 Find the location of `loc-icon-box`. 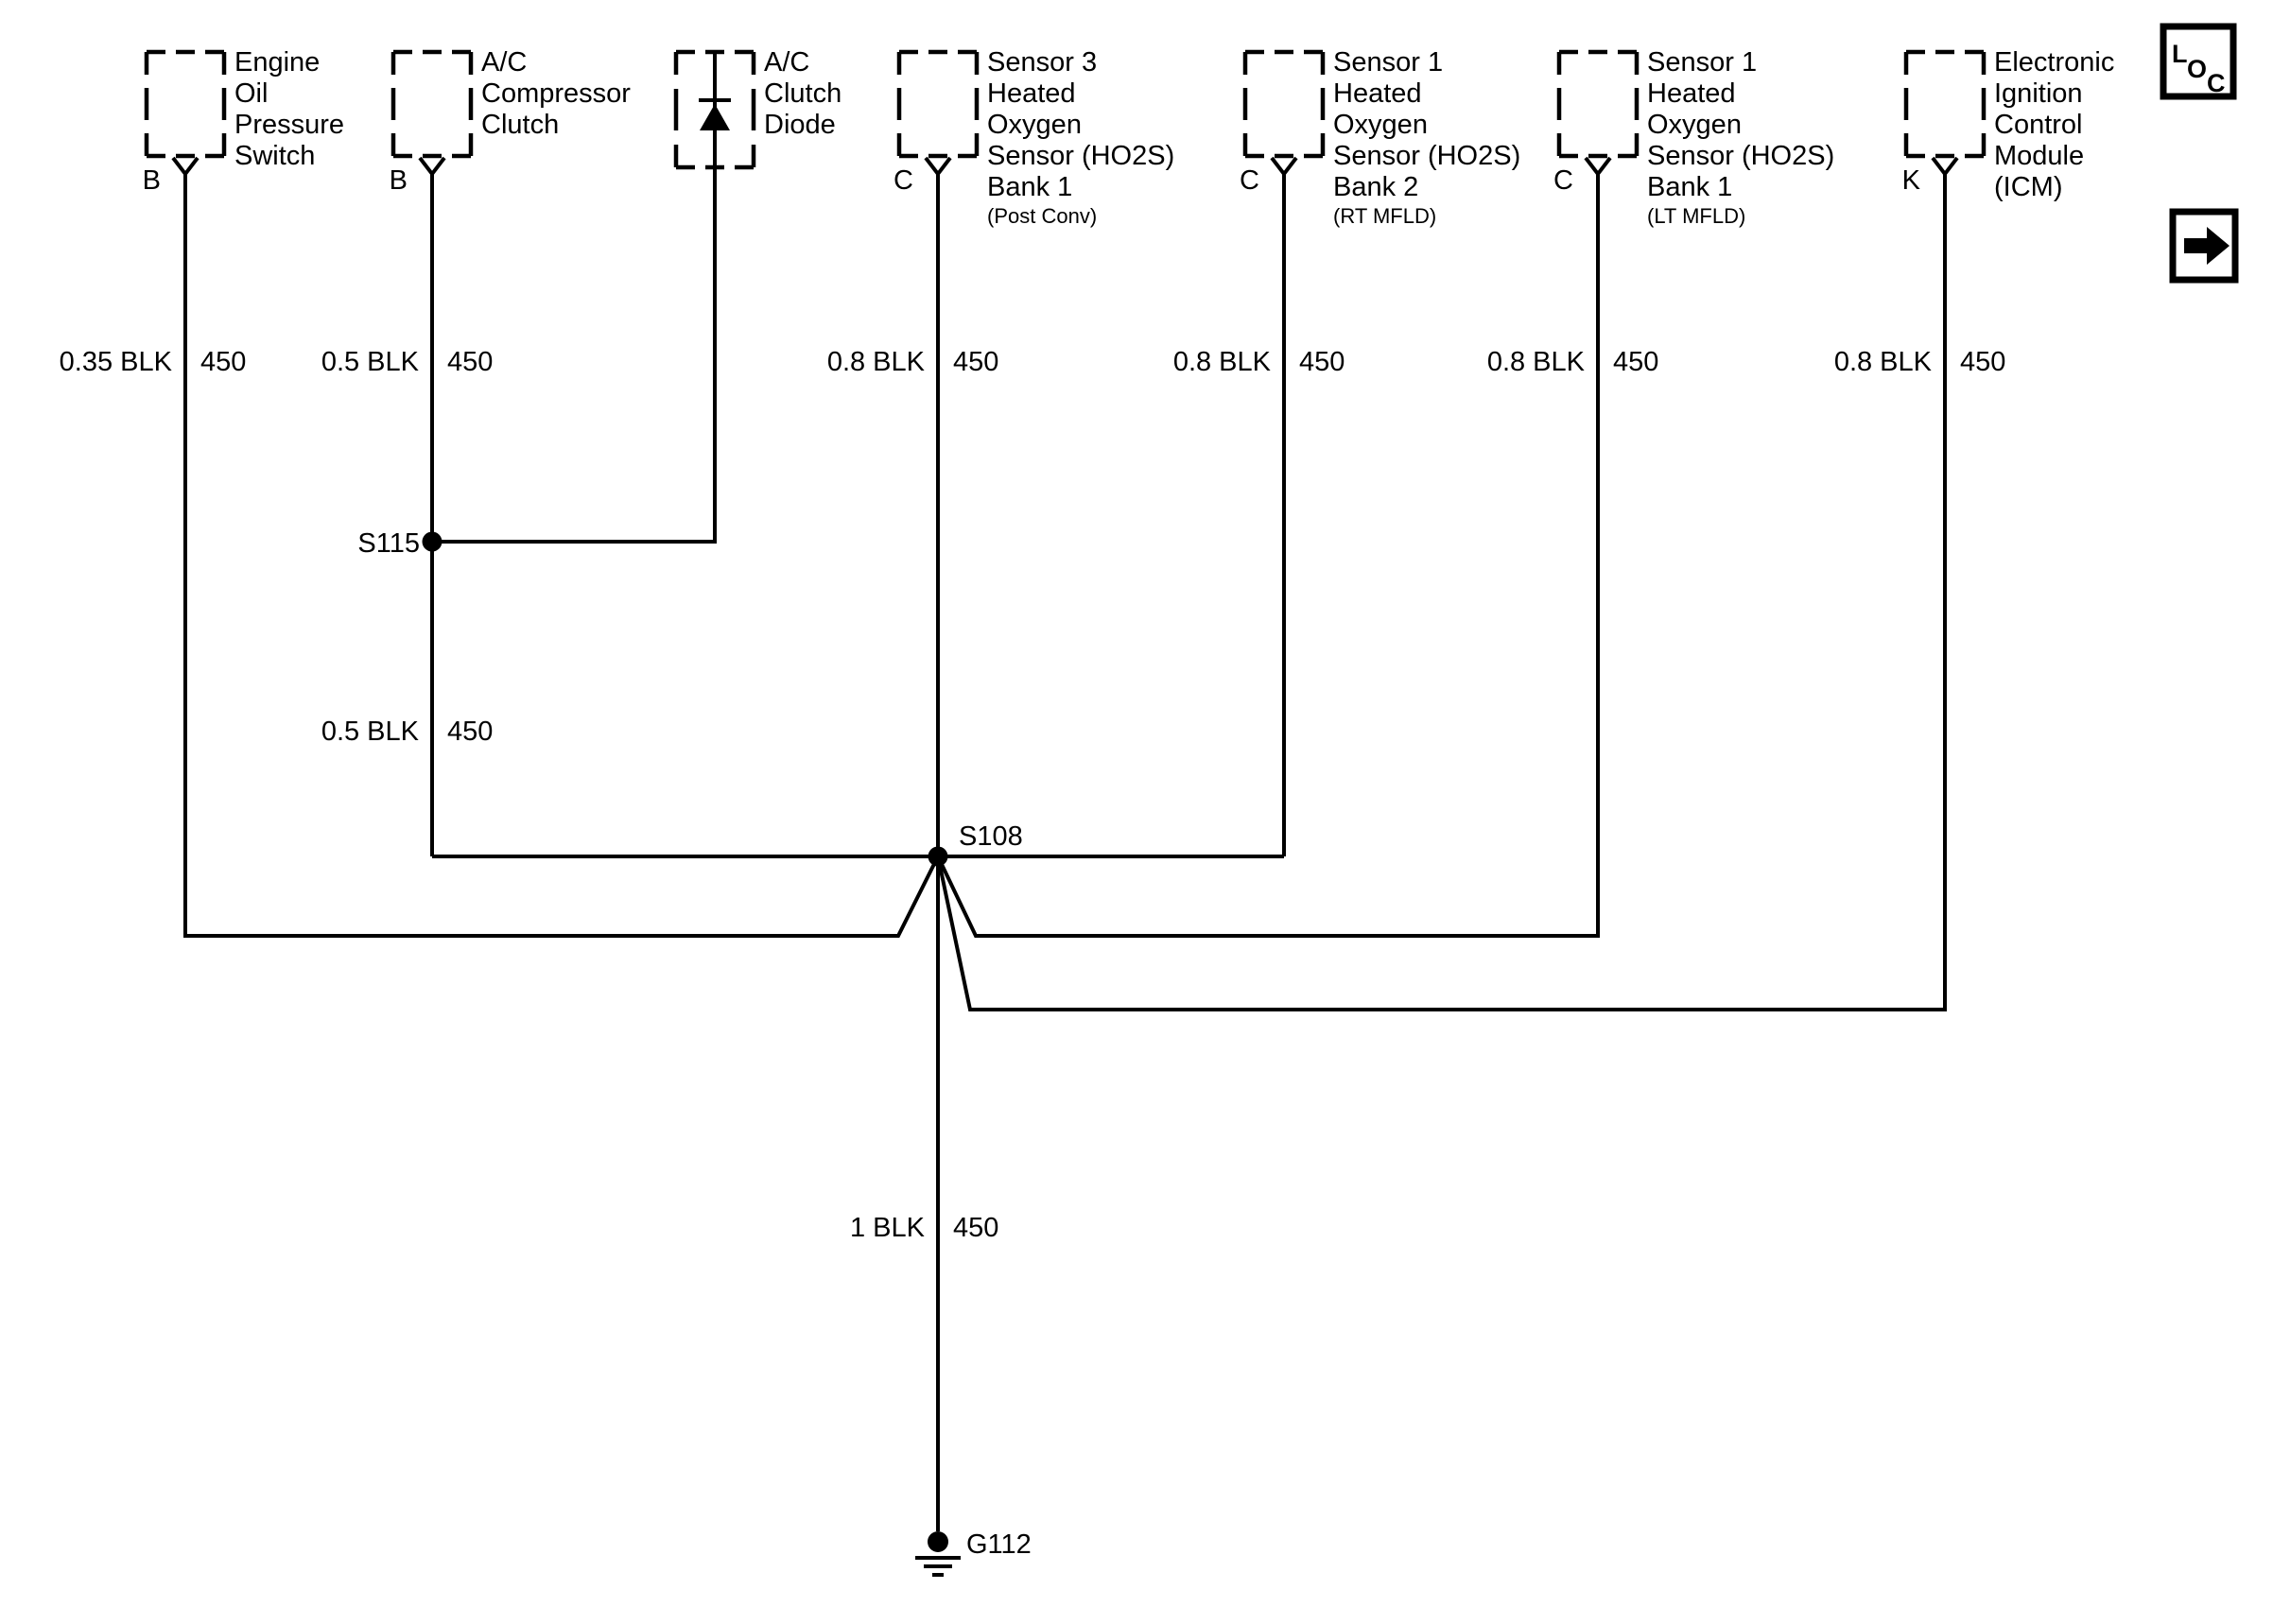

loc-icon-box is located at coordinates (2198, 61).